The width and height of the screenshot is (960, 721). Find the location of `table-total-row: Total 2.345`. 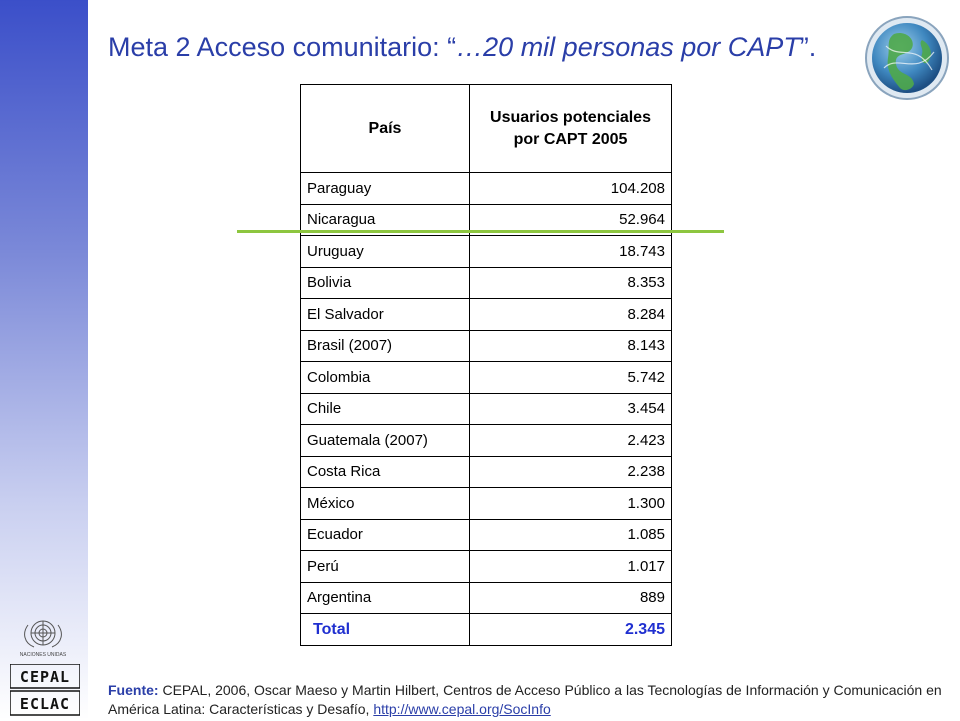

table-total-row: Total 2.345 is located at coordinates (486, 629).